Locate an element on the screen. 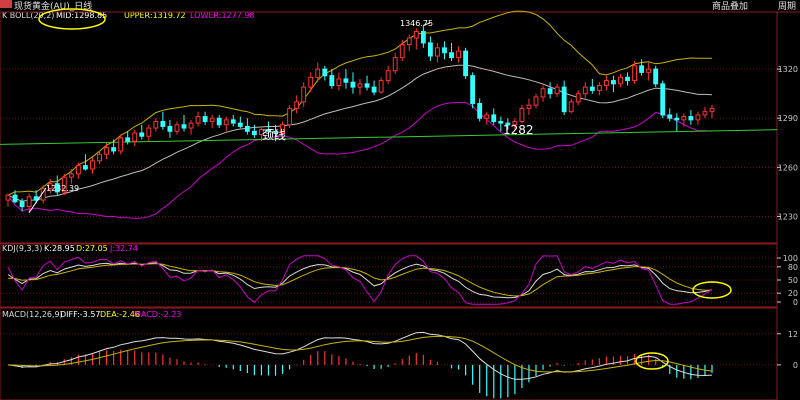  macd-0-label: 0 is located at coordinates (795, 365).